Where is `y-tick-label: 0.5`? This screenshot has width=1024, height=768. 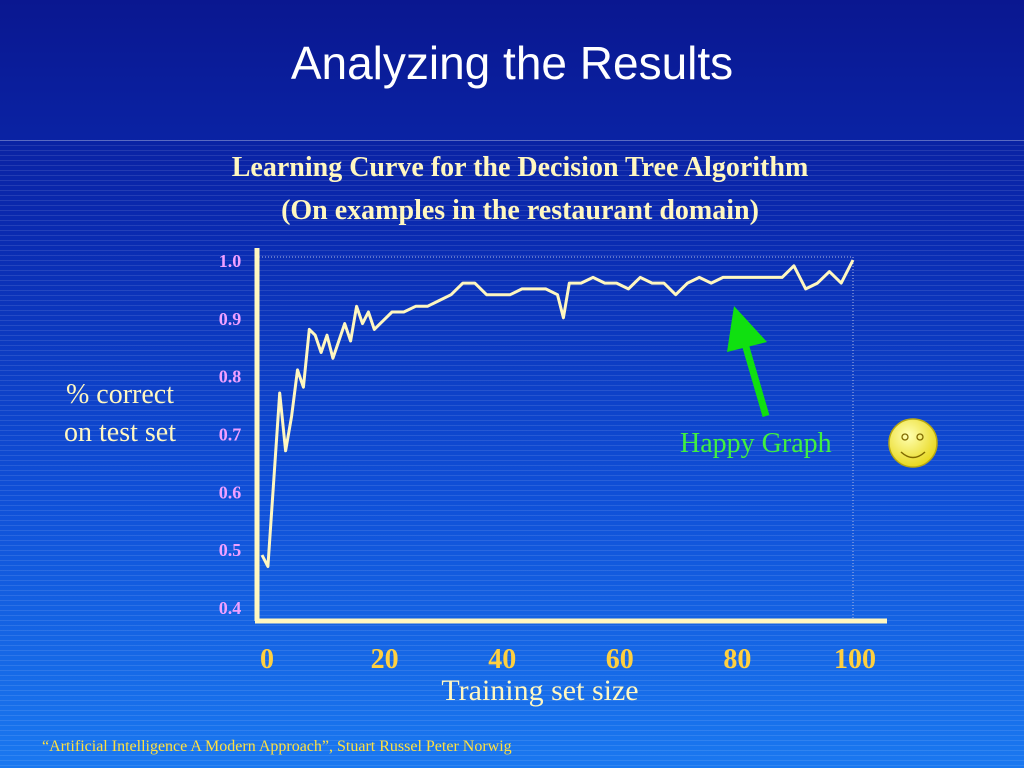 y-tick-label: 0.5 is located at coordinates (230, 550).